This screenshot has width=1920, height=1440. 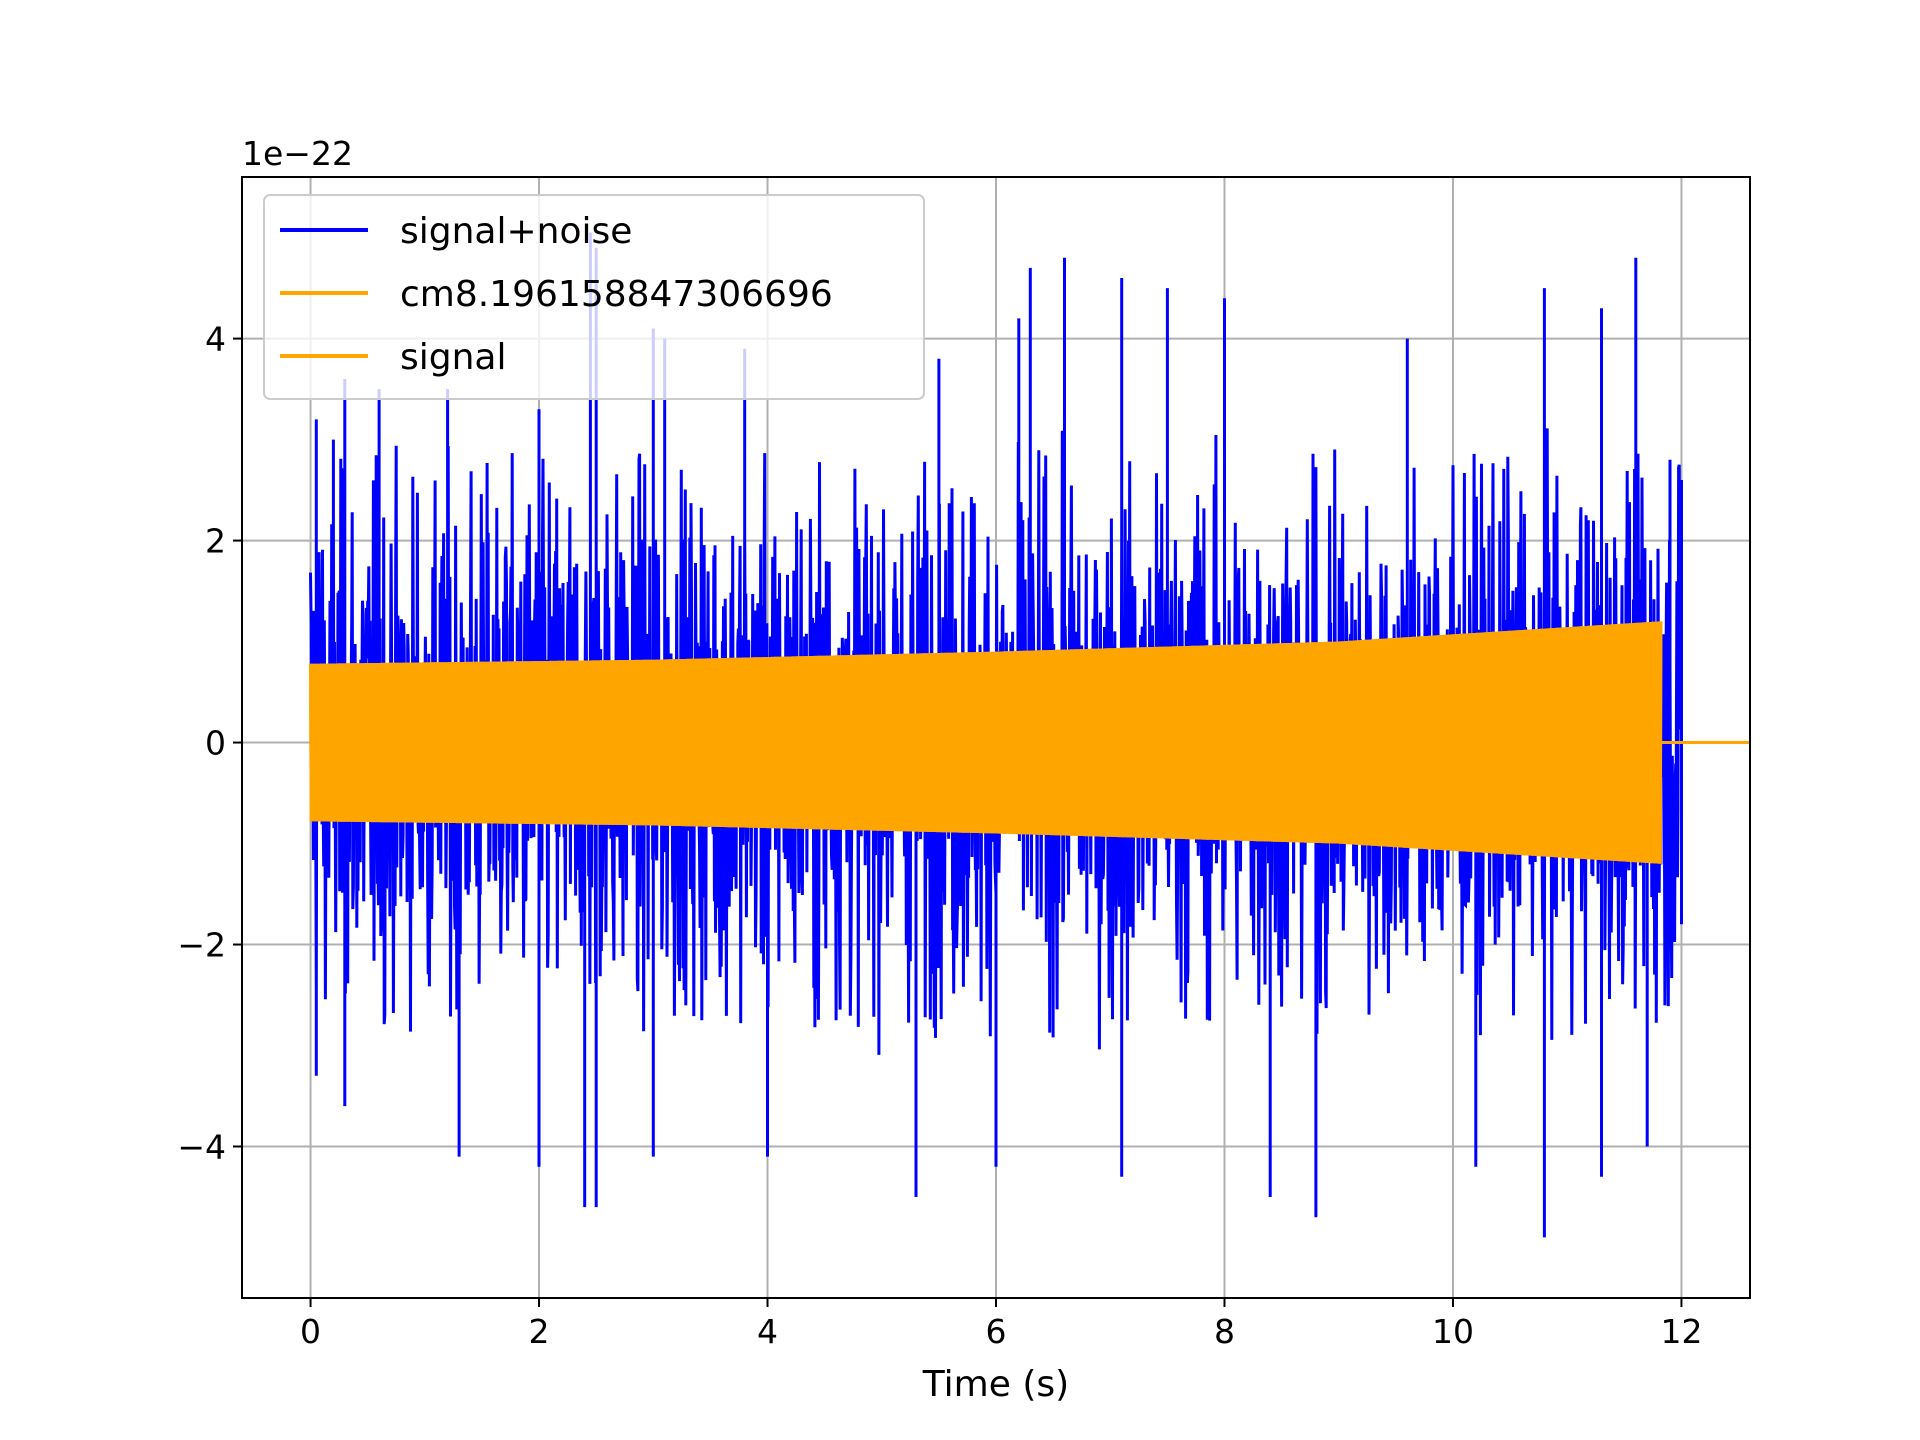 I want to click on y-tick-label: −4, so click(x=201, y=1147).